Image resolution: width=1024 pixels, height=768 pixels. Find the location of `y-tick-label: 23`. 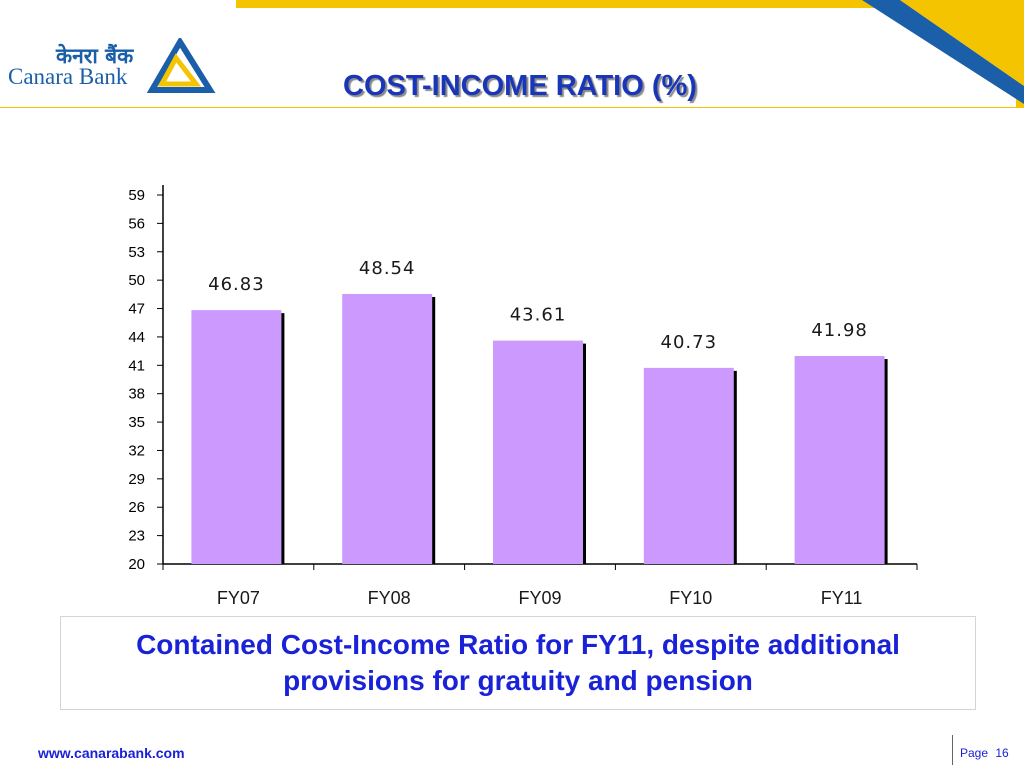

y-tick-label: 23 is located at coordinates (136, 536).